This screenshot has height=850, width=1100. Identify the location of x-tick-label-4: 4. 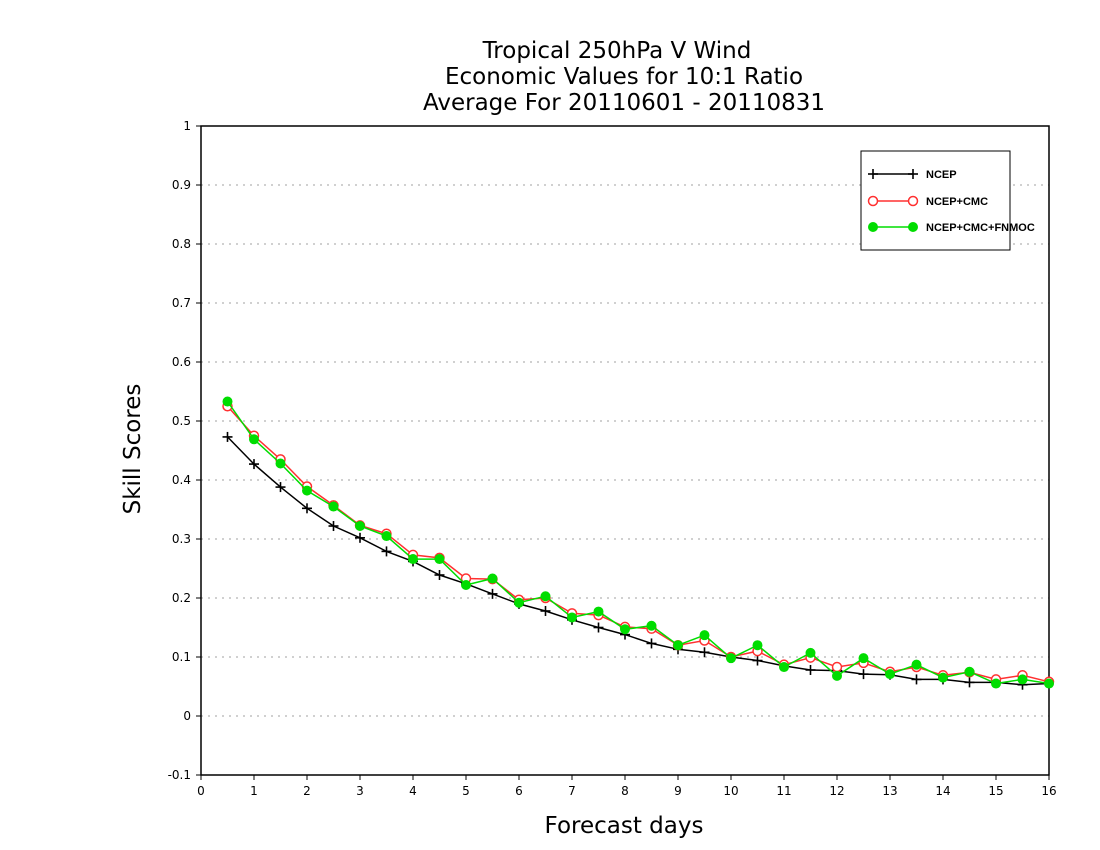
(413, 791).